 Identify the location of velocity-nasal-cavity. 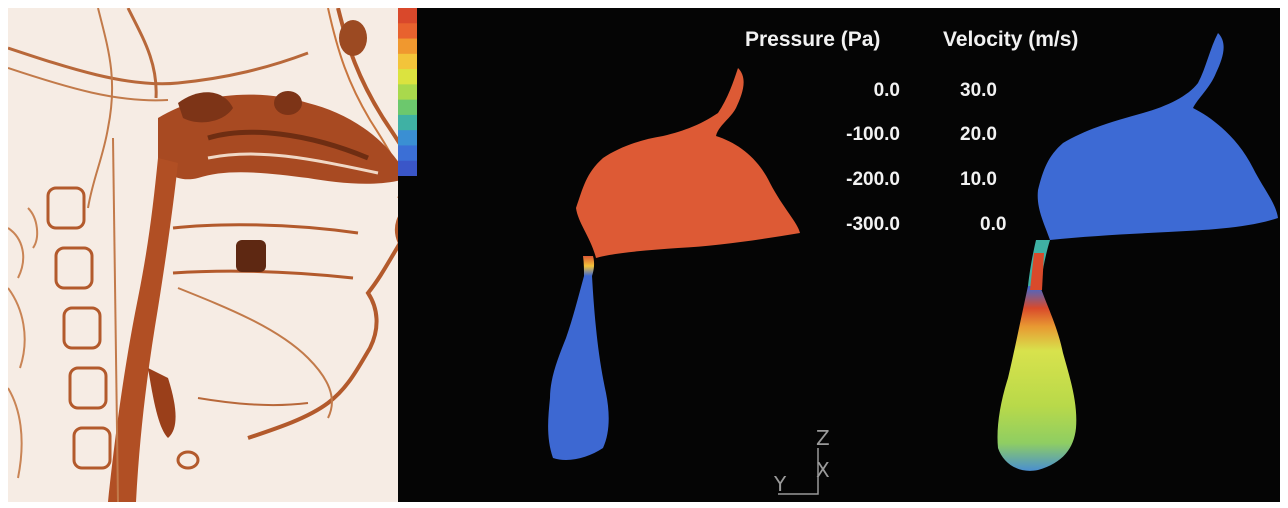
(1157, 136).